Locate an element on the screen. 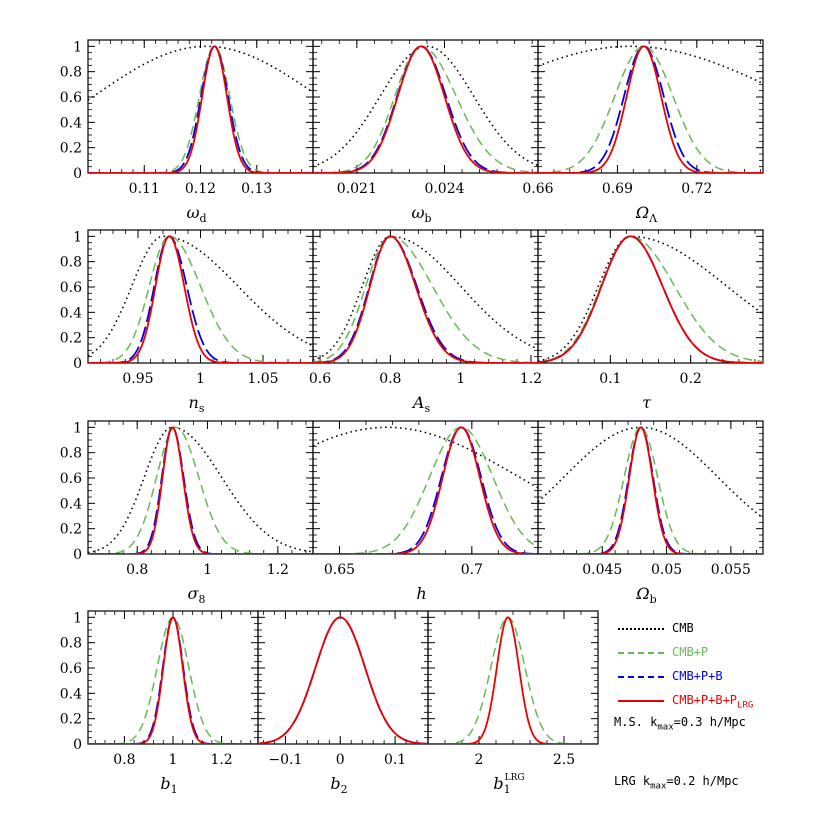 This screenshot has width=814, height=814. x-axis-label: ωd is located at coordinates (196, 214).